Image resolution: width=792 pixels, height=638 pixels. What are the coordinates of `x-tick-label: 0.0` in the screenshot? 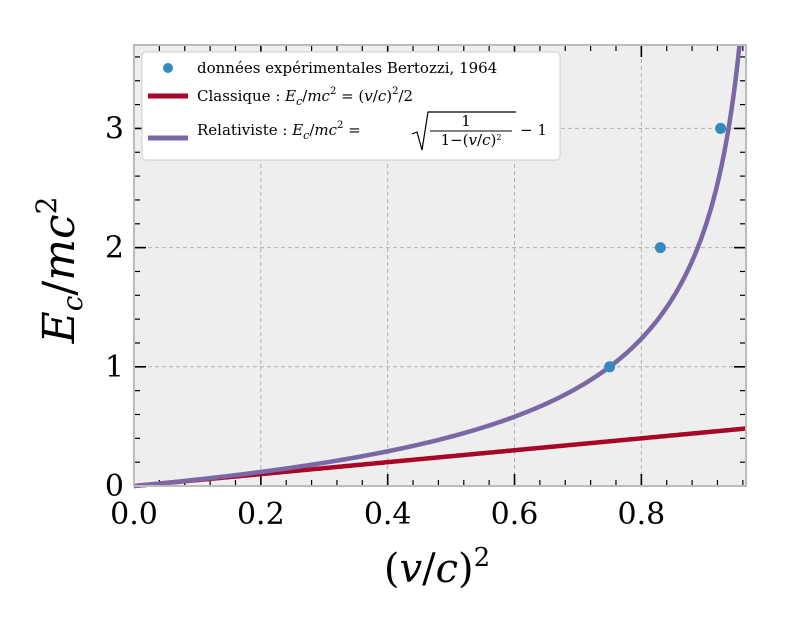 It's located at (134, 514).